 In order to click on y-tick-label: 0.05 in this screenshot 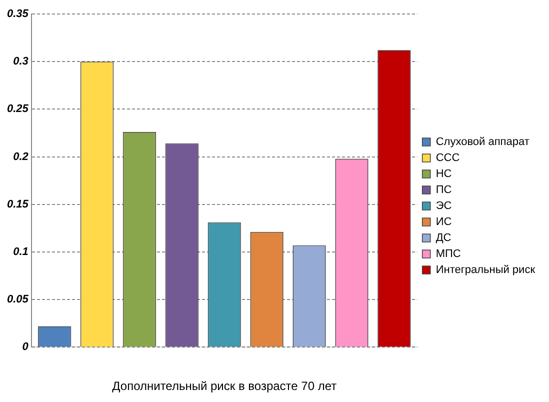, I will do `click(18, 300)`.